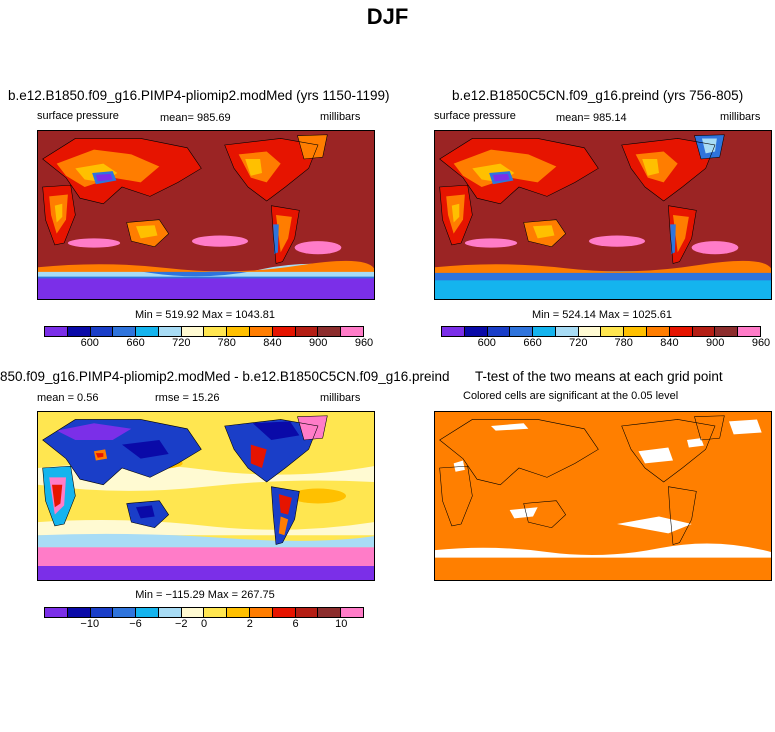 This screenshot has width=775, height=732. Describe the element at coordinates (205, 595) in the screenshot. I see `minmax-label-bottom-left: Min = −115.29 Max = 267.75` at that location.